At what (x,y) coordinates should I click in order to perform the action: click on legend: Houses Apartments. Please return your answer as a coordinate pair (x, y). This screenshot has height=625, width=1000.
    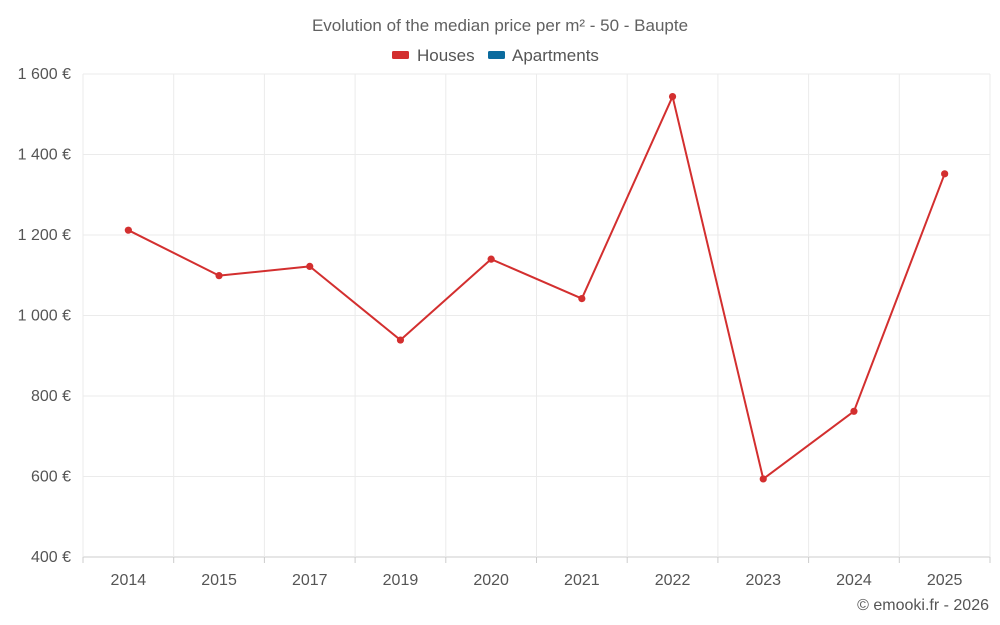
    Looking at the image, I should click on (495, 55).